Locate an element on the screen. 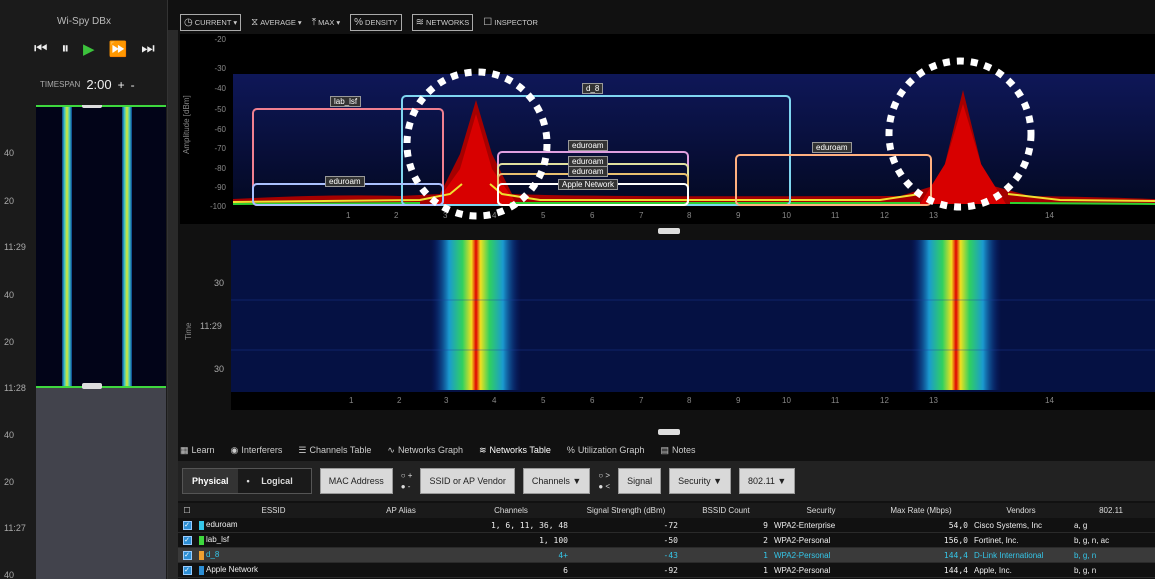 The image size is (1155, 579). channels-label: Channels is located at coordinates (550, 481).